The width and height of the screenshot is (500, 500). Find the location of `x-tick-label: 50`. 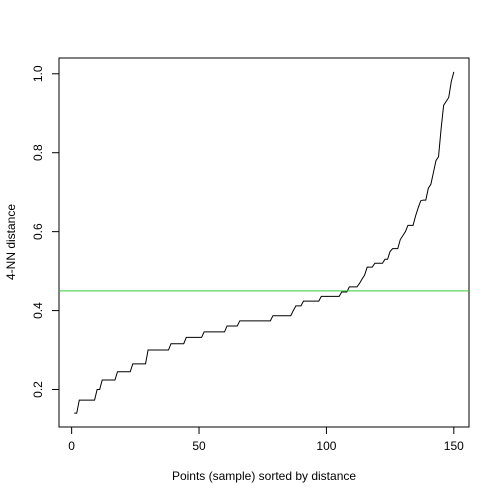

x-tick-label: 50 is located at coordinates (199, 446).